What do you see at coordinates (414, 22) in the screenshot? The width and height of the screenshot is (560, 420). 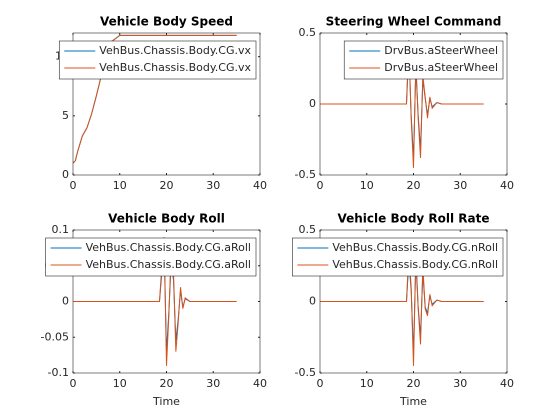 I see `chart-title: Steering Wheel Command` at bounding box center [414, 22].